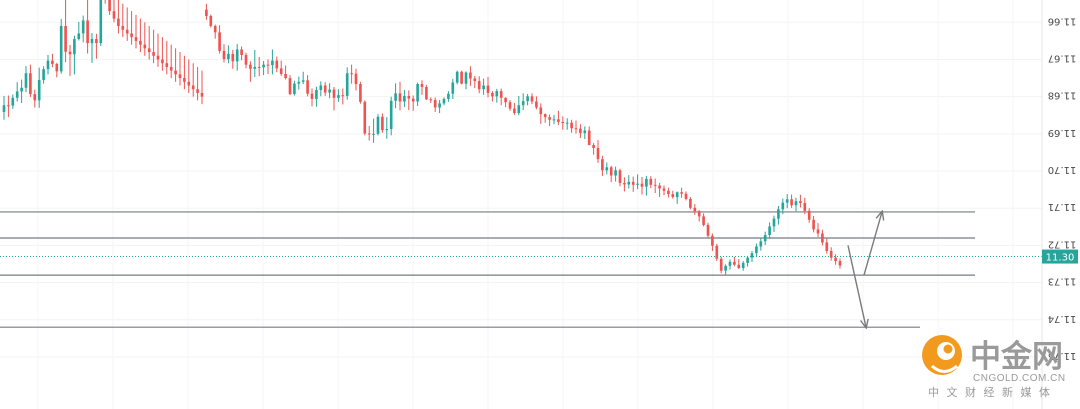 The width and height of the screenshot is (1080, 409). Describe the element at coordinates (1062, 281) in the screenshot. I see `y-tick-label-7: 11.73` at that location.